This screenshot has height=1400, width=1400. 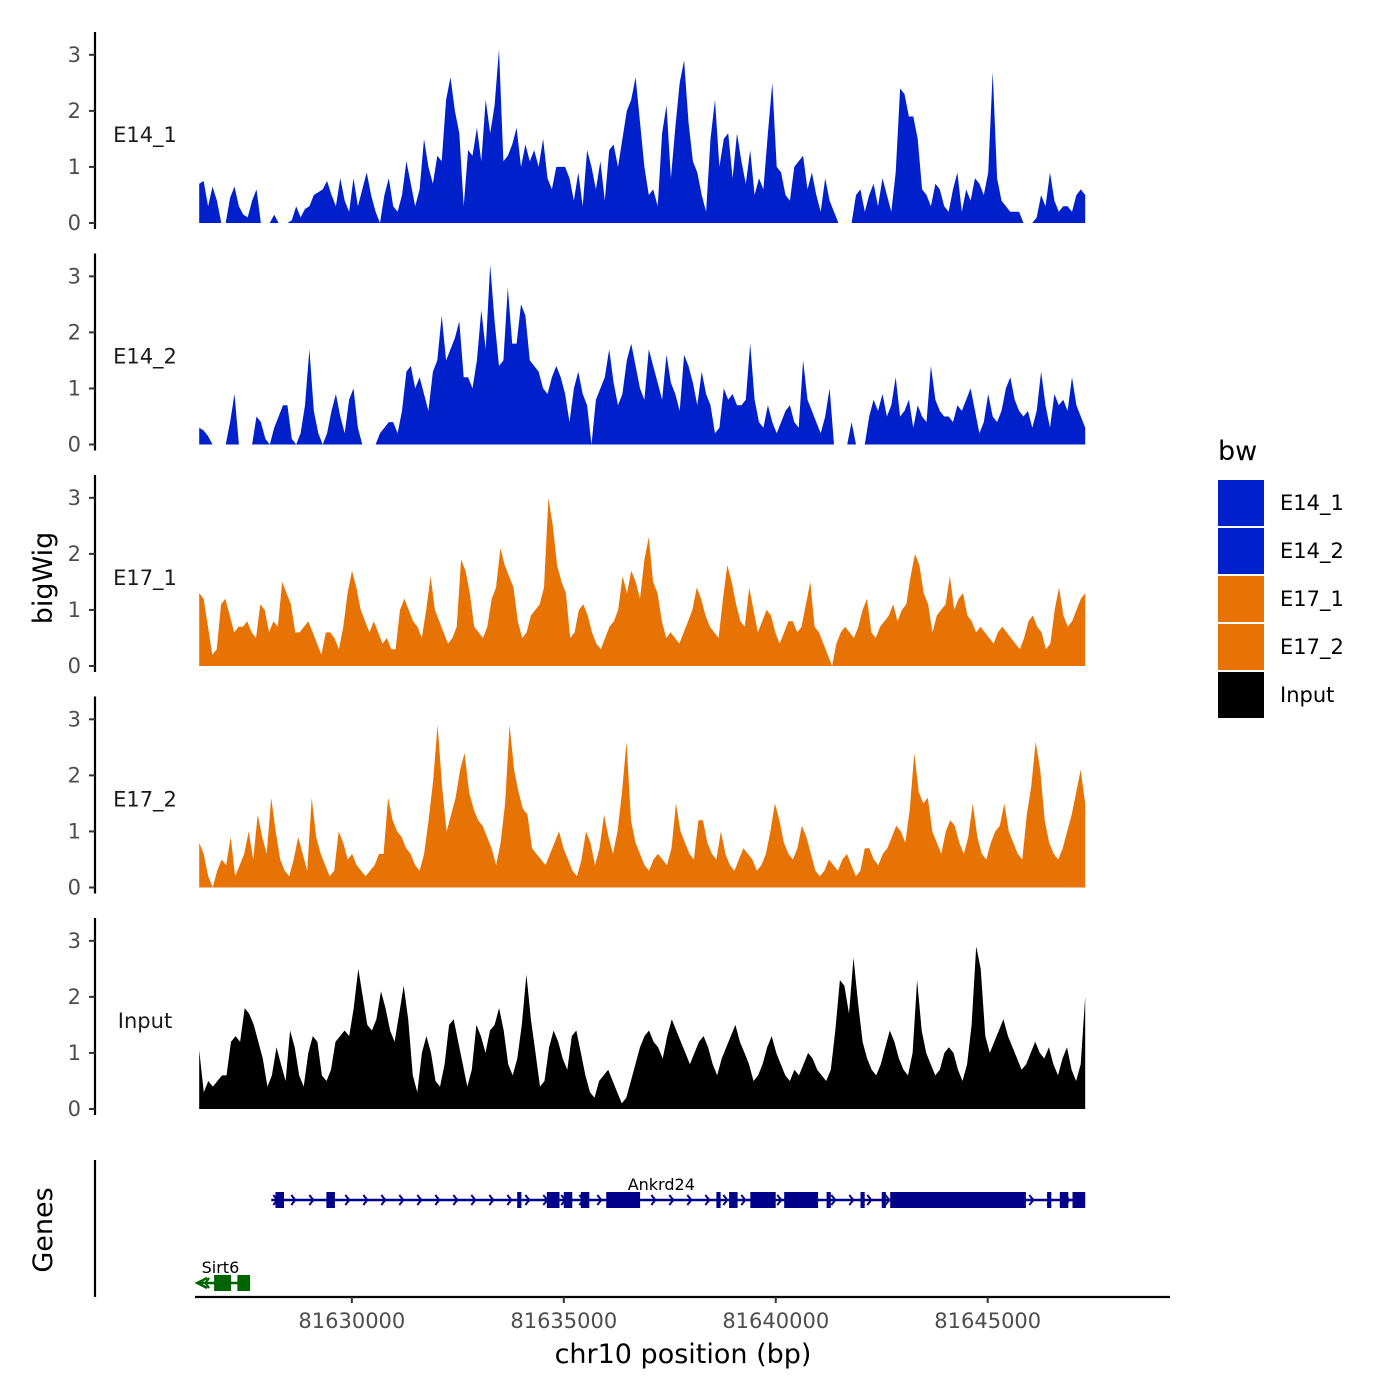 I want to click on x-tick-label: 81635000, so click(x=563, y=1321).